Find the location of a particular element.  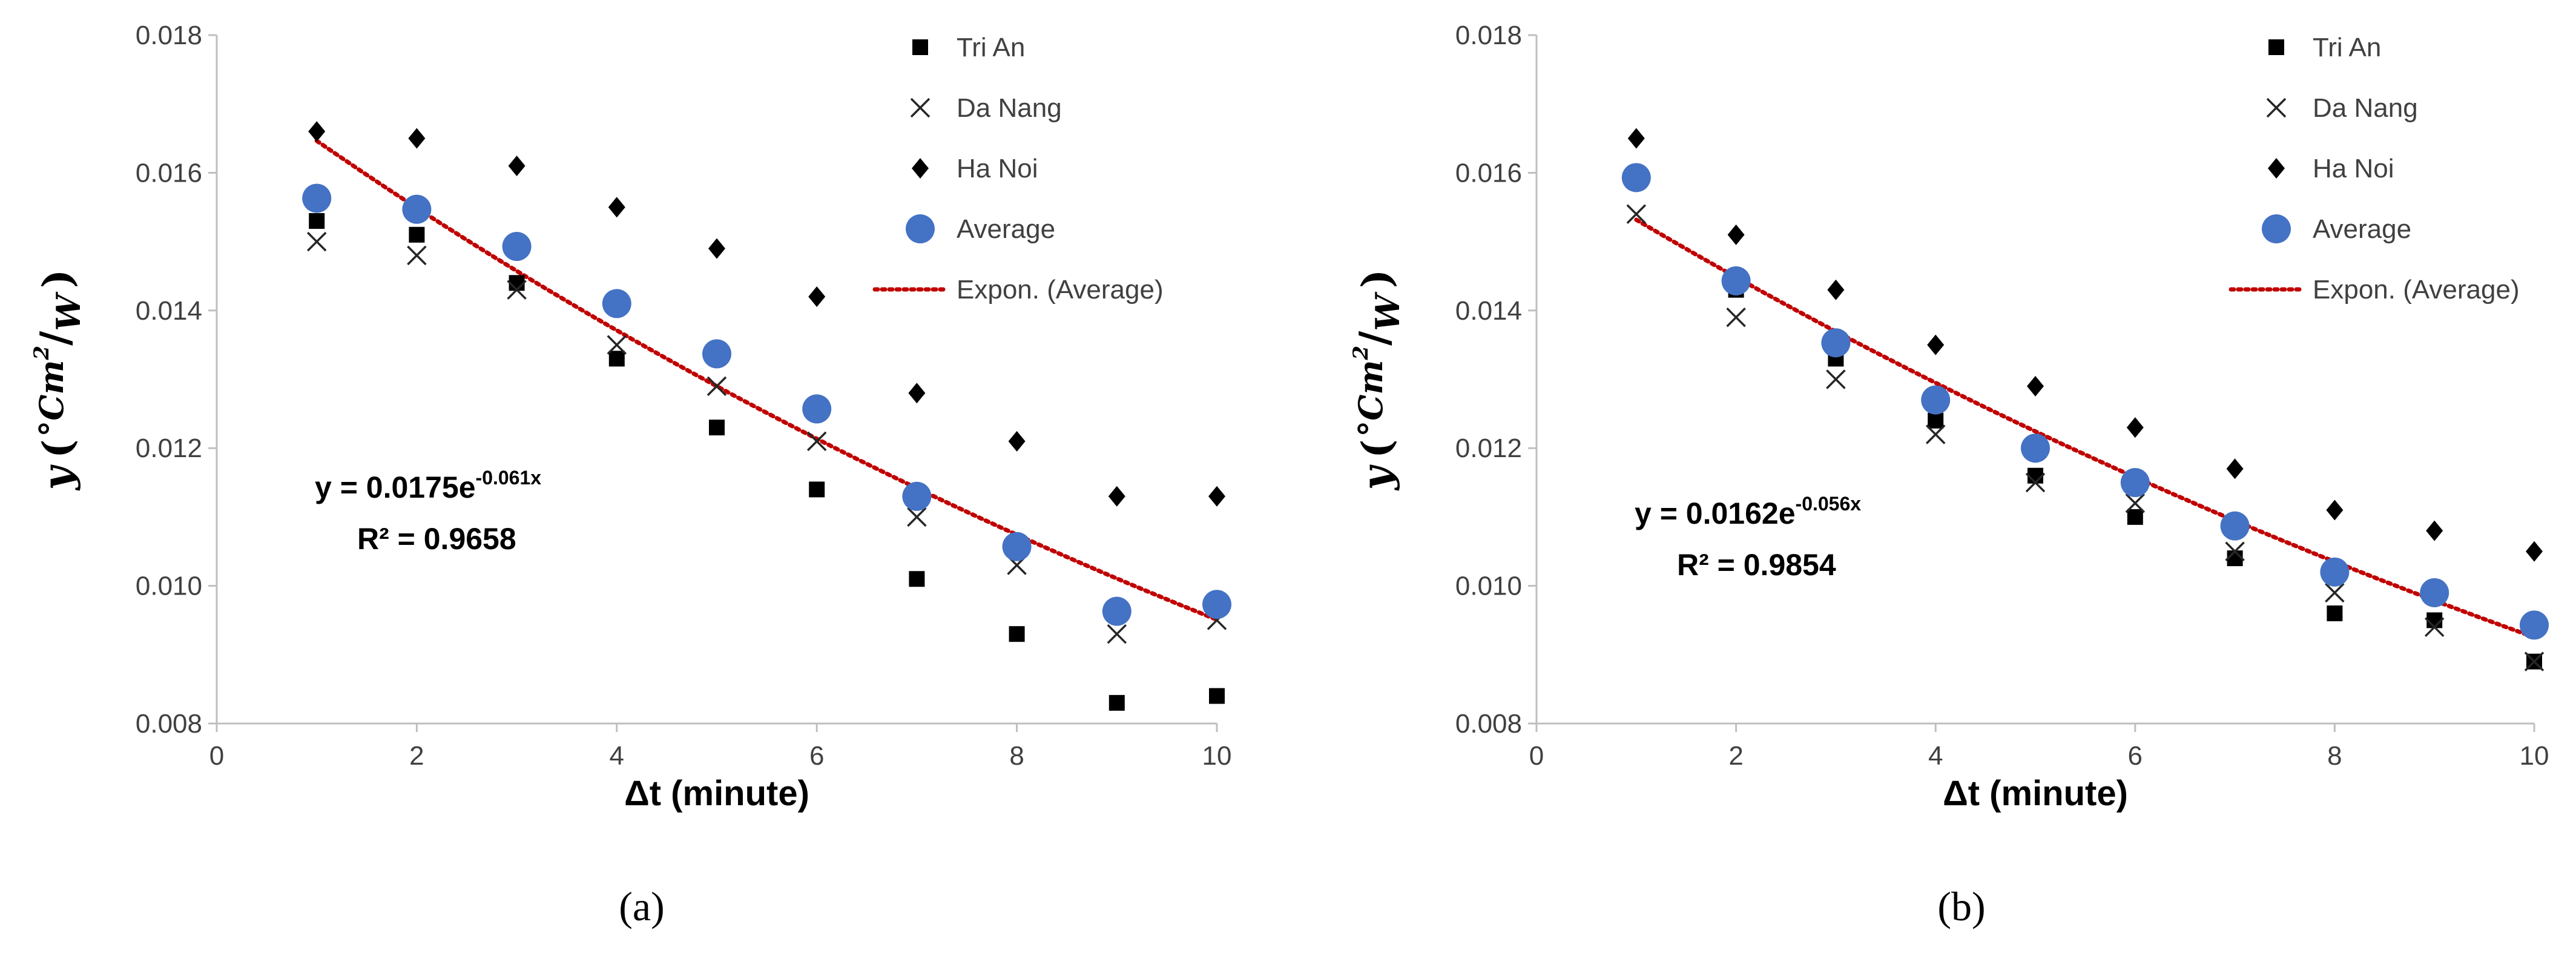

panel-label: (b) is located at coordinates (1961, 906).